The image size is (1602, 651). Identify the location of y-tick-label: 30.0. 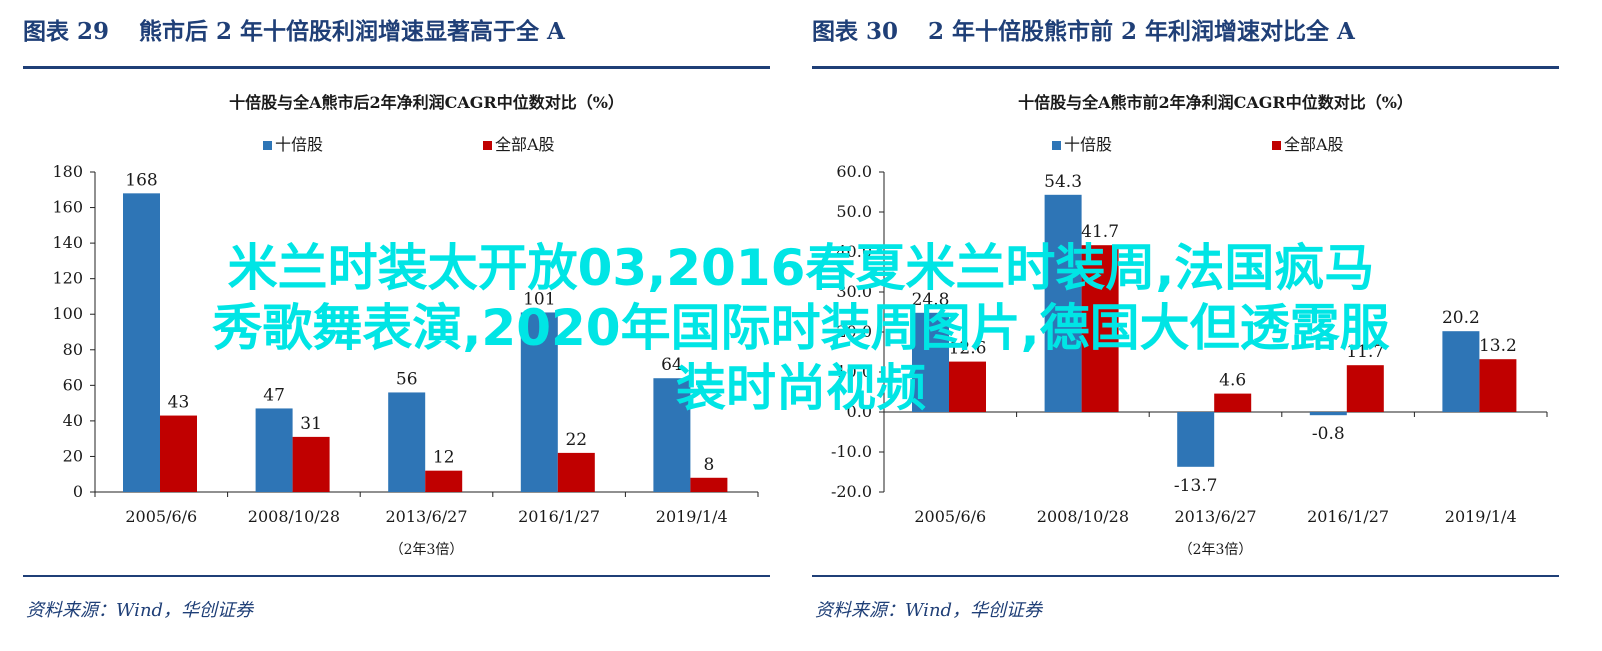
(854, 291).